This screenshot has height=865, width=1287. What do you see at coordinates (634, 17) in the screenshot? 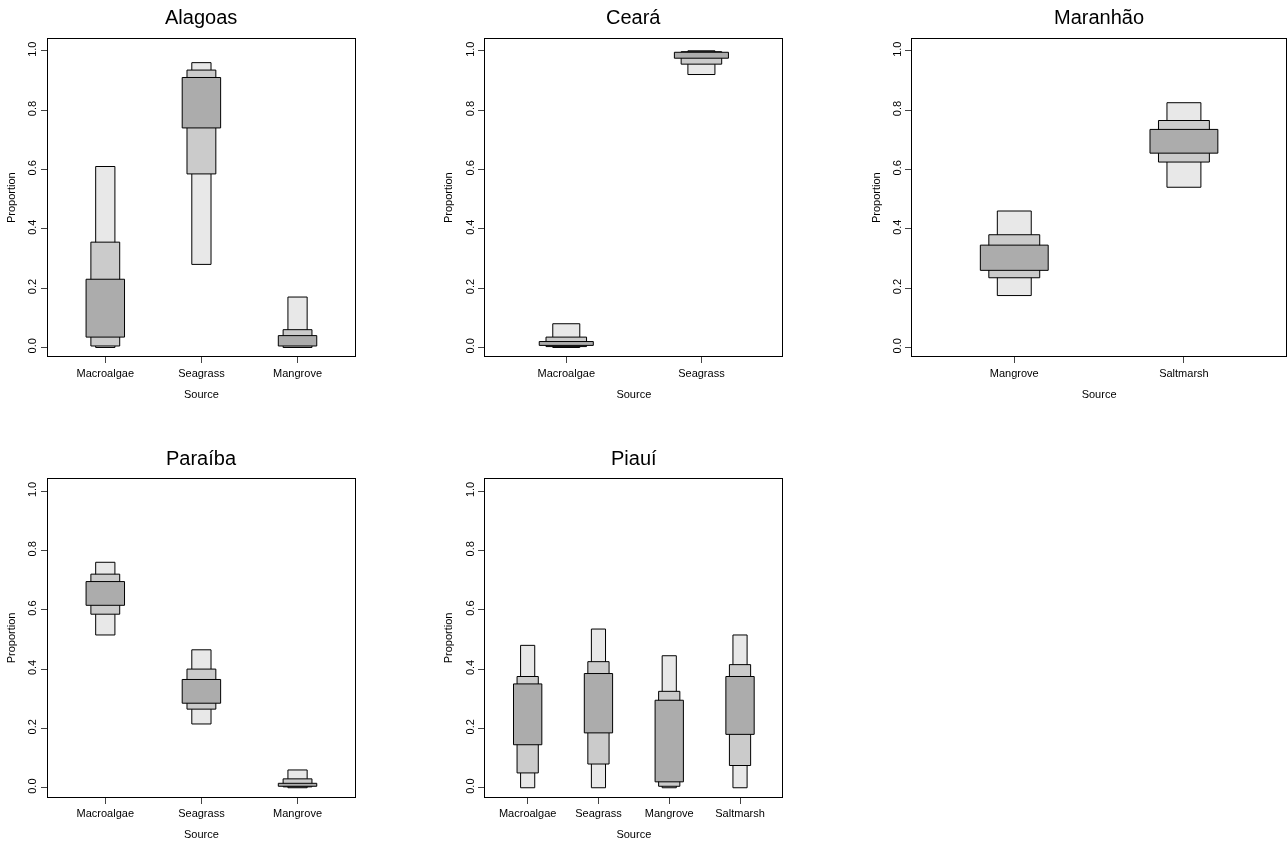
I see `chart-title: Ceará` at bounding box center [634, 17].